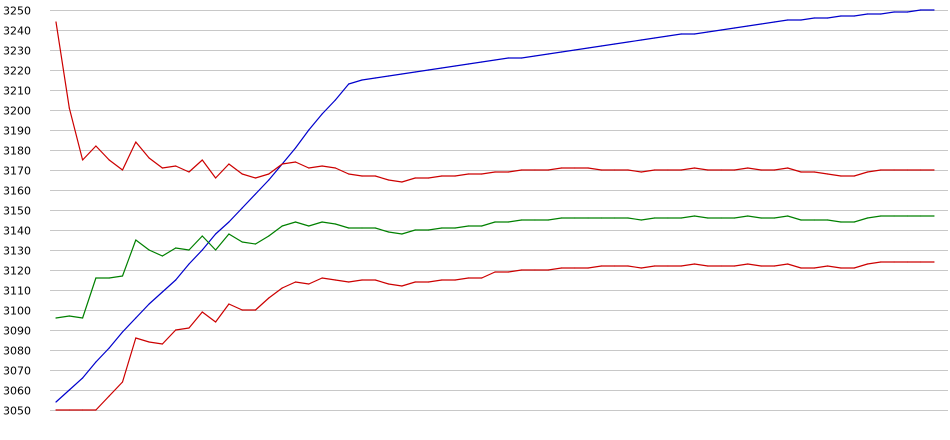 This screenshot has width=950, height=440. I want to click on y-tick-label: 3200, so click(17, 111).